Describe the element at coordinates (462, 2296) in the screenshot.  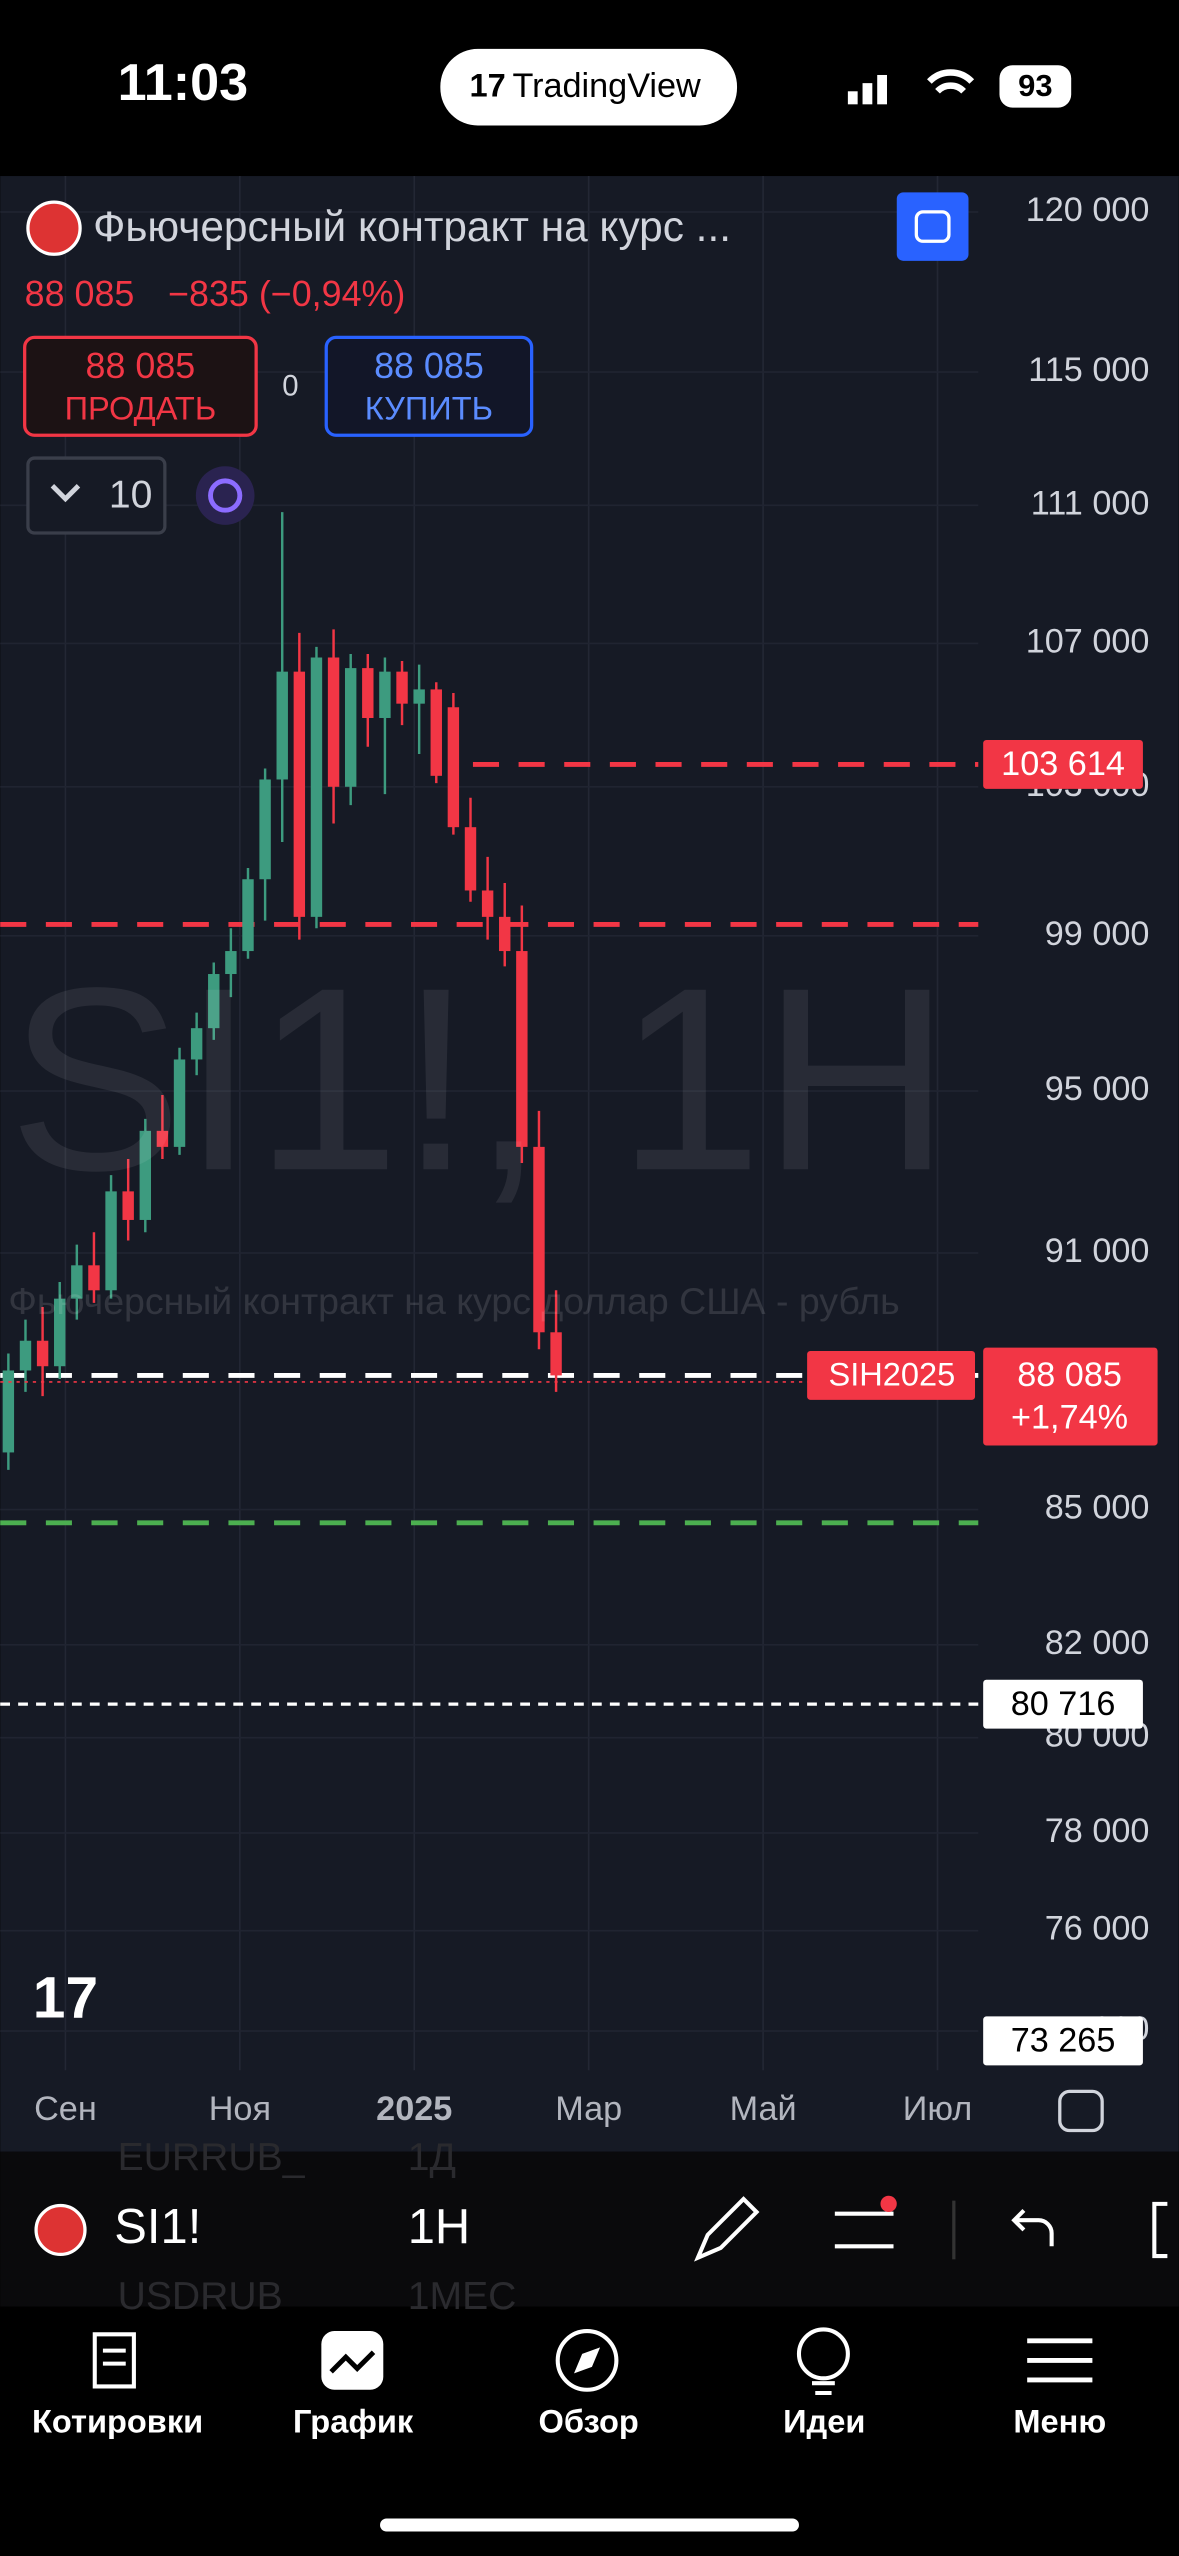
I see `bg-interval: 1МЕС` at that location.